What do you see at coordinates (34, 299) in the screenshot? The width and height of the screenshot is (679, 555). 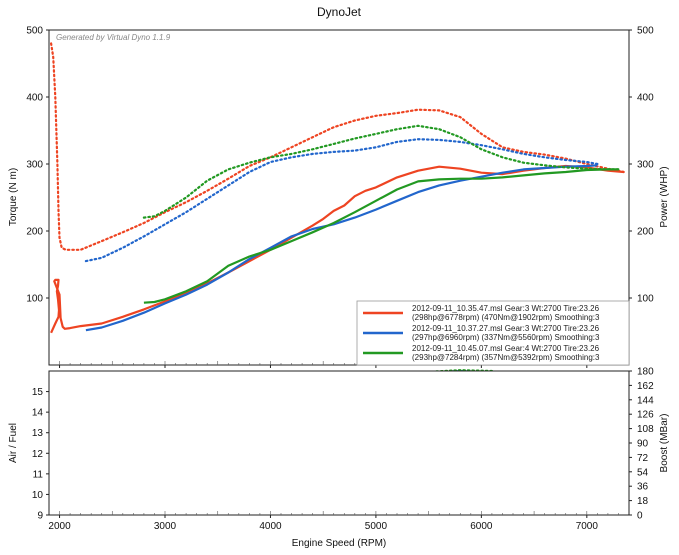 I see `y-left-tick-100: 100` at bounding box center [34, 299].